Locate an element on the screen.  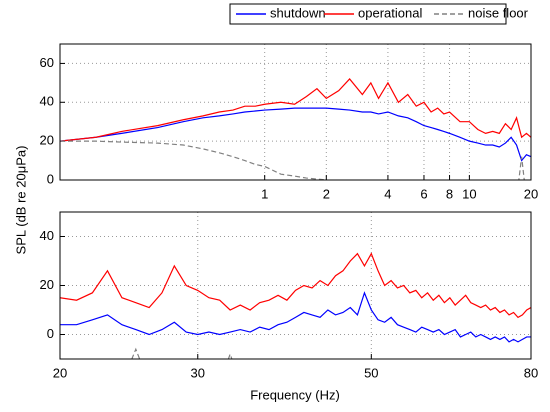
legend-label: operational is located at coordinates (390, 12).